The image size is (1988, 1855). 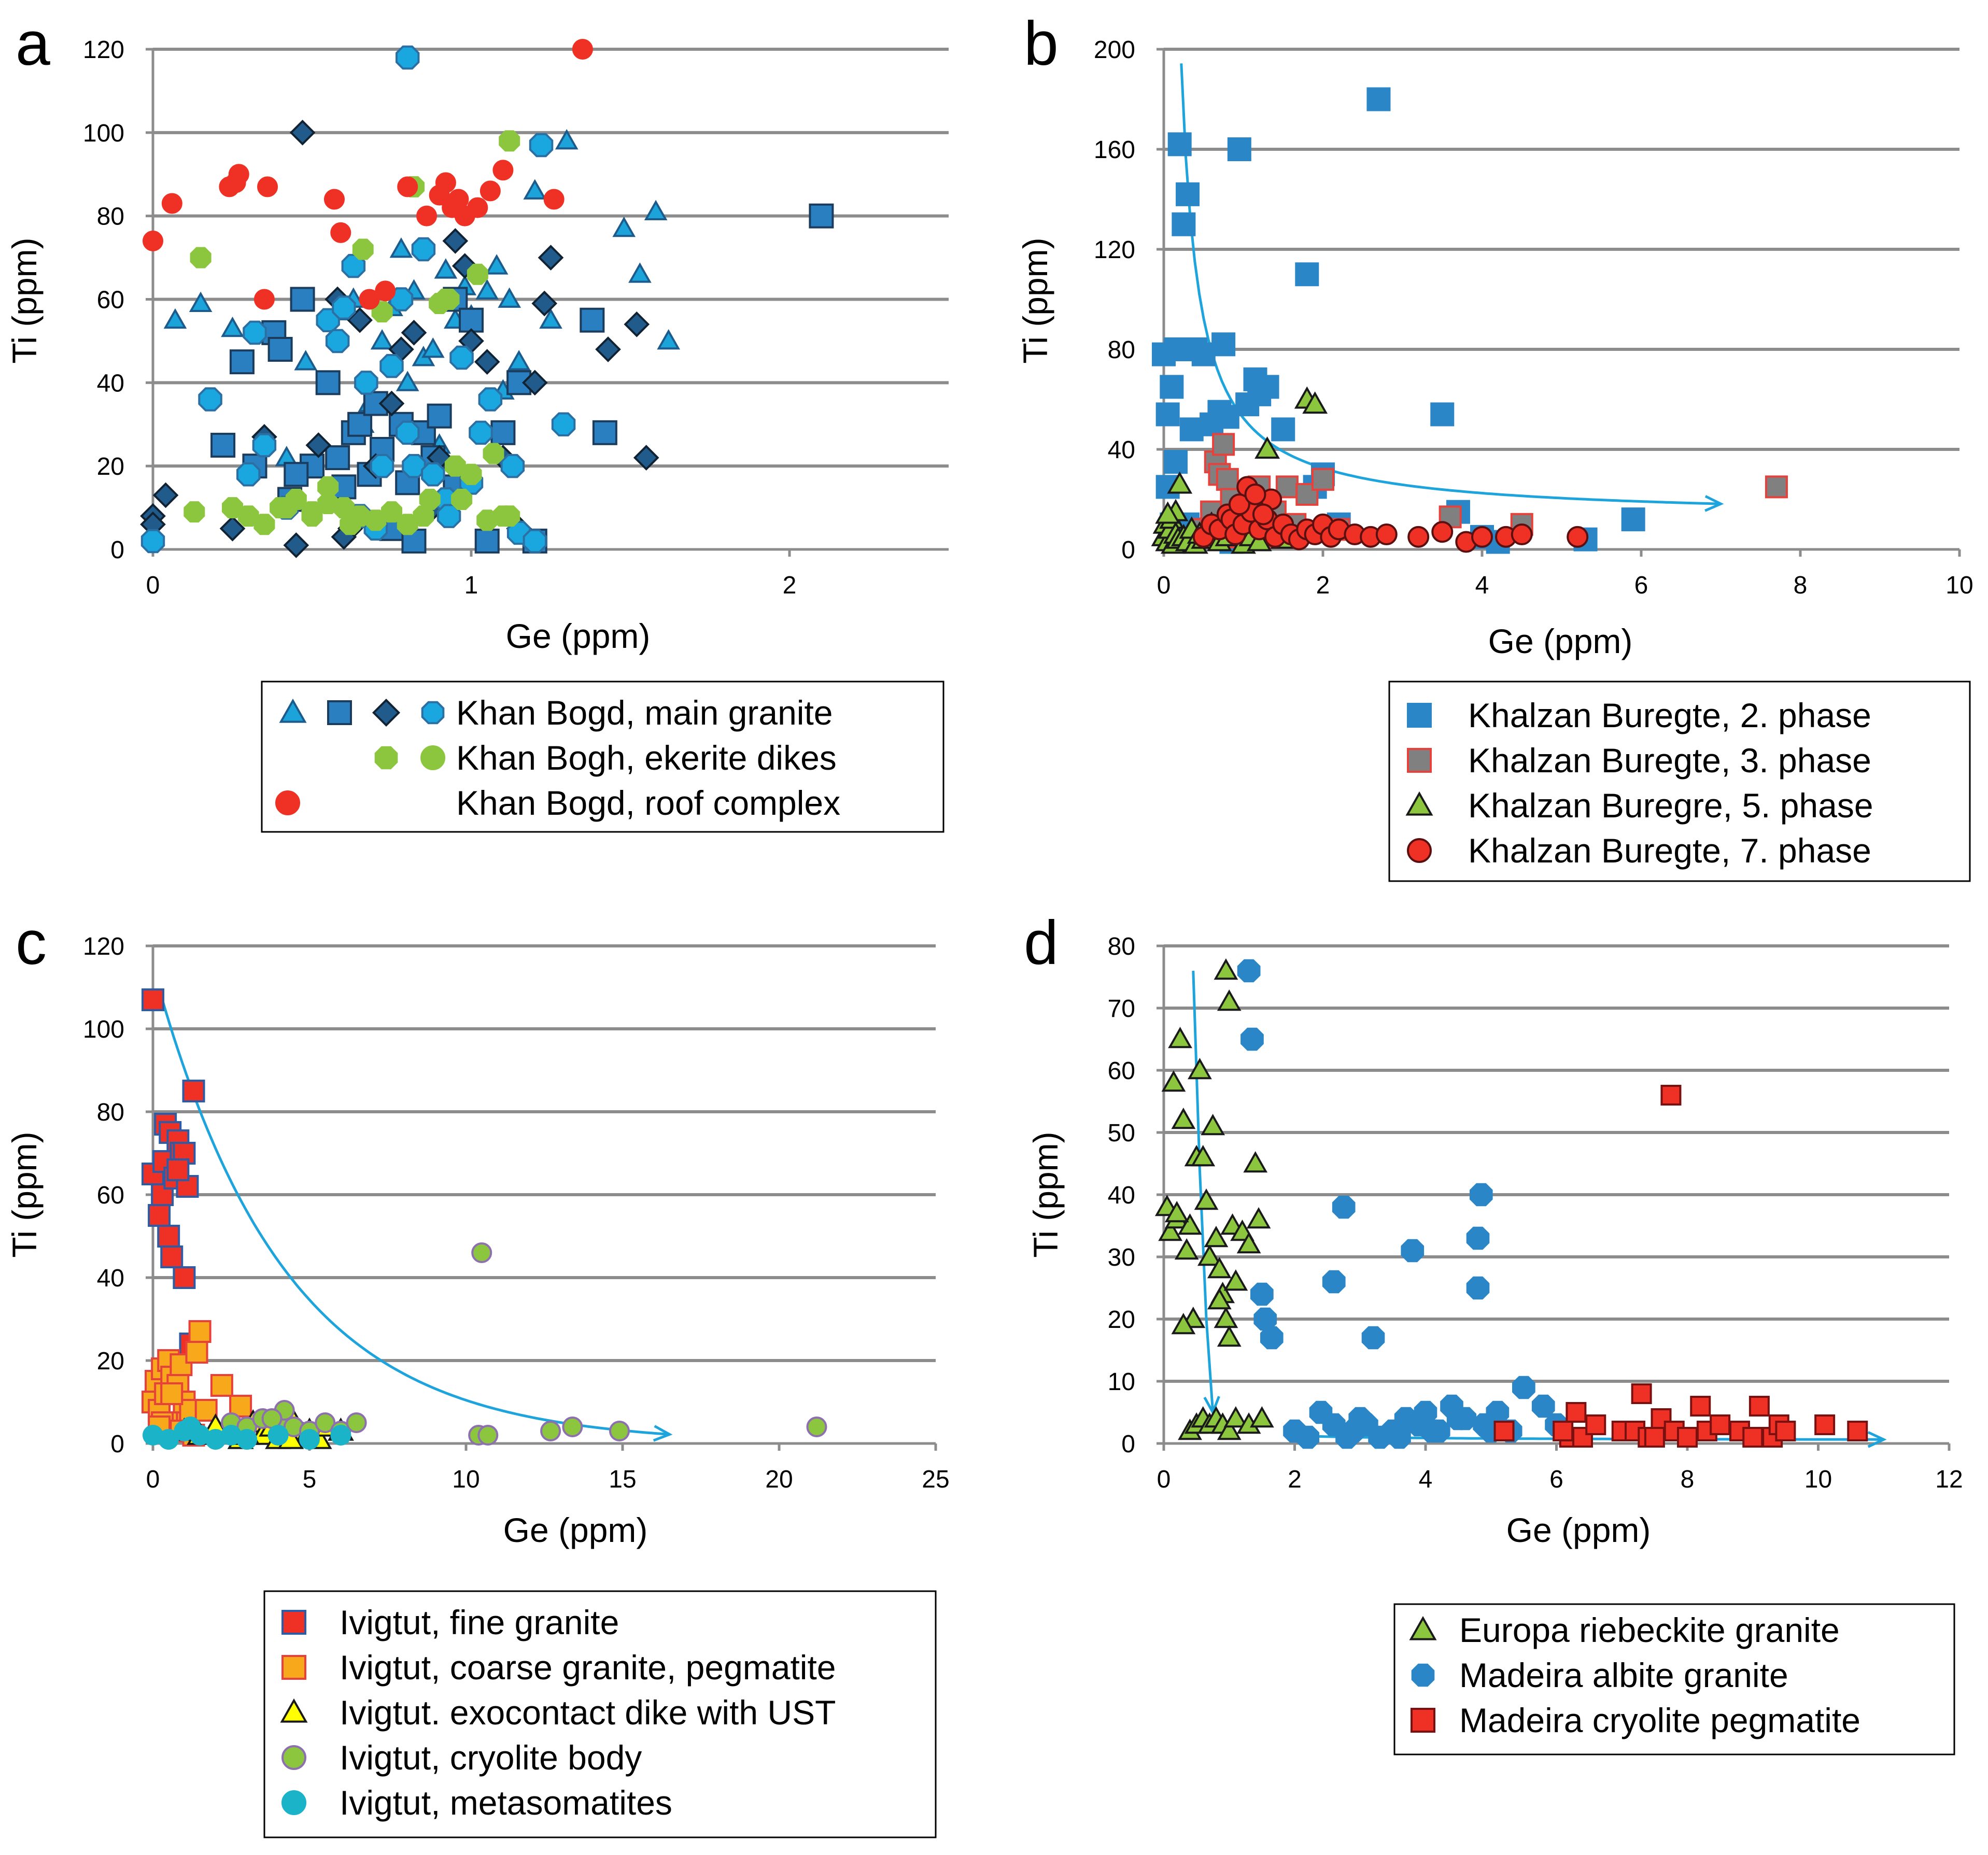 What do you see at coordinates (1578, 1530) in the screenshot?
I see `x-axis-label-d: Ge (ppm)` at bounding box center [1578, 1530].